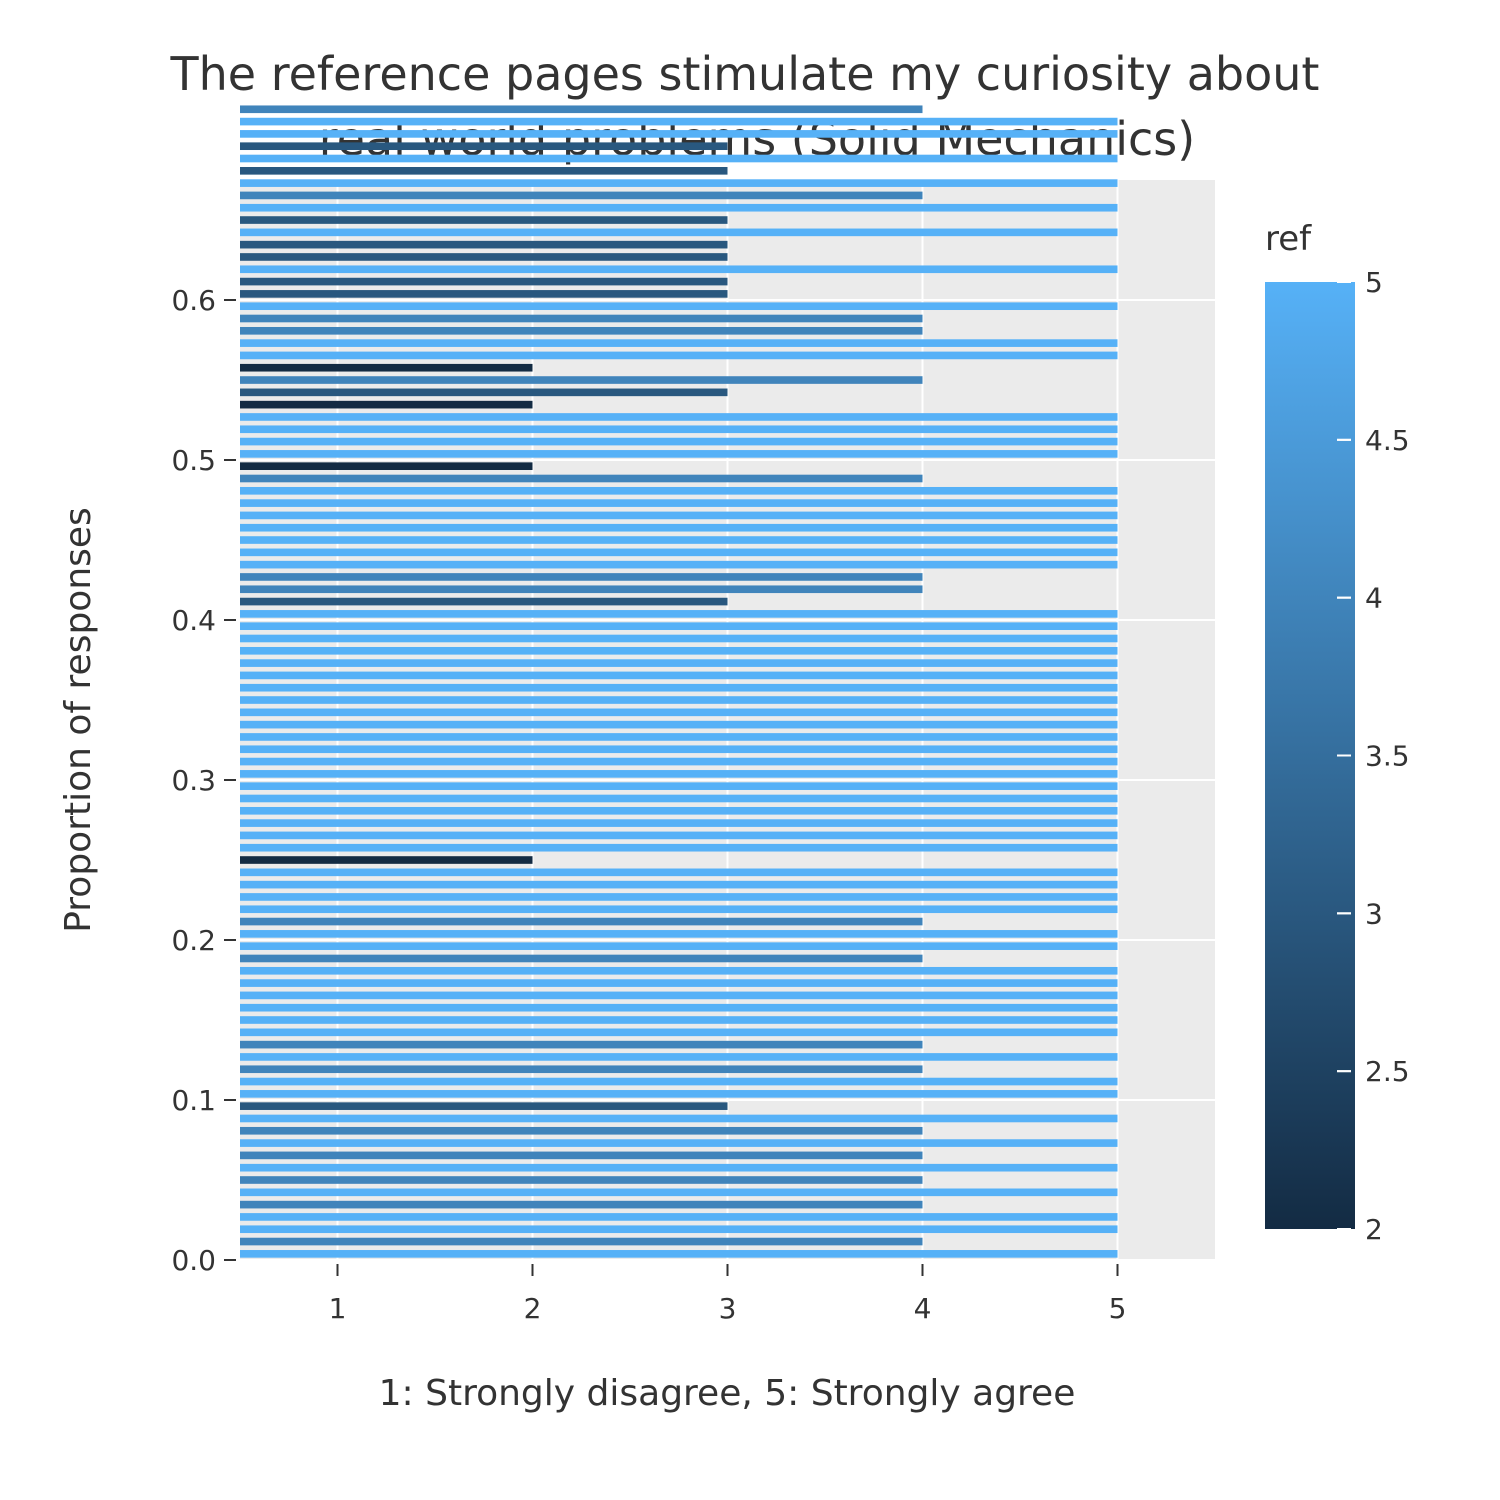  I want to click on x-tick-label: 2, so click(533, 1308).